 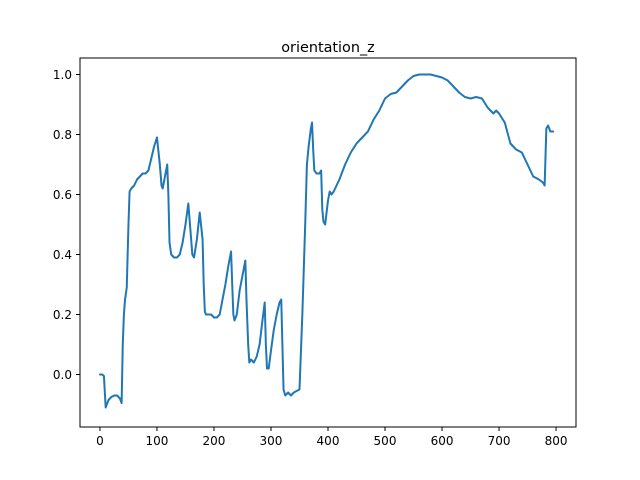 I want to click on x-axis: 0 100 200 300 400 500 600 700 800, so click(x=331, y=437).